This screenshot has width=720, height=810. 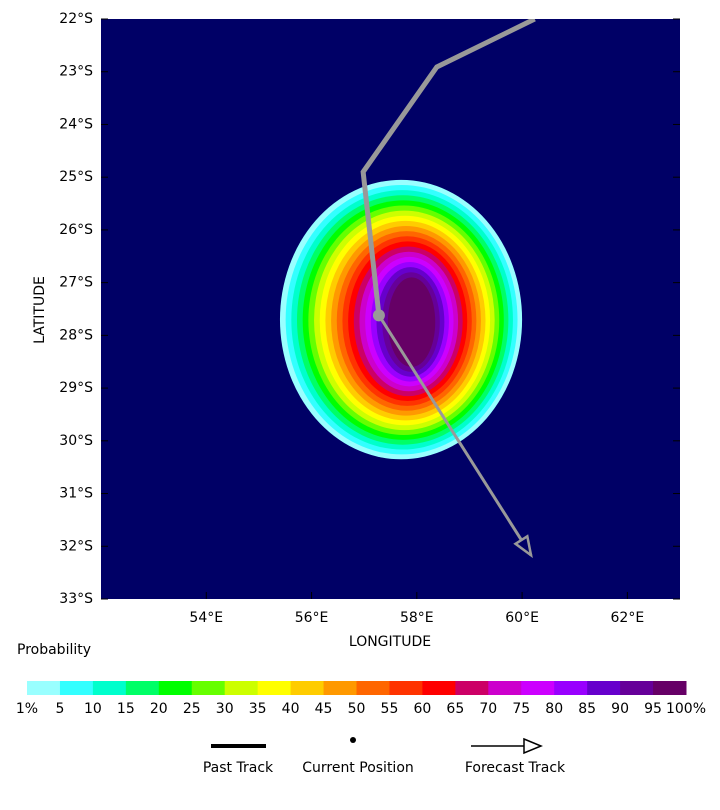 I want to click on colorbar-label: 35, so click(x=258, y=709).